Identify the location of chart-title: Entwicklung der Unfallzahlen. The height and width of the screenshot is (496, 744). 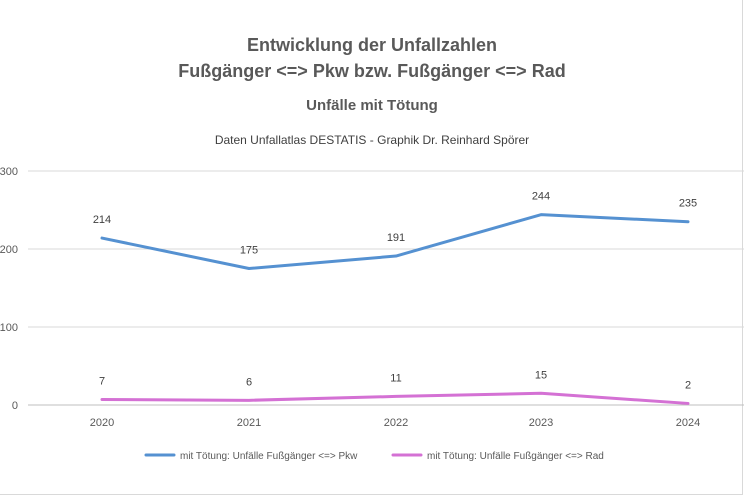
(372, 45).